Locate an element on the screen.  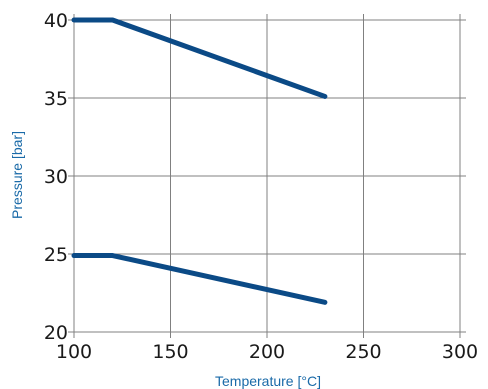
y-tick-label: 35 is located at coordinates (56, 99).